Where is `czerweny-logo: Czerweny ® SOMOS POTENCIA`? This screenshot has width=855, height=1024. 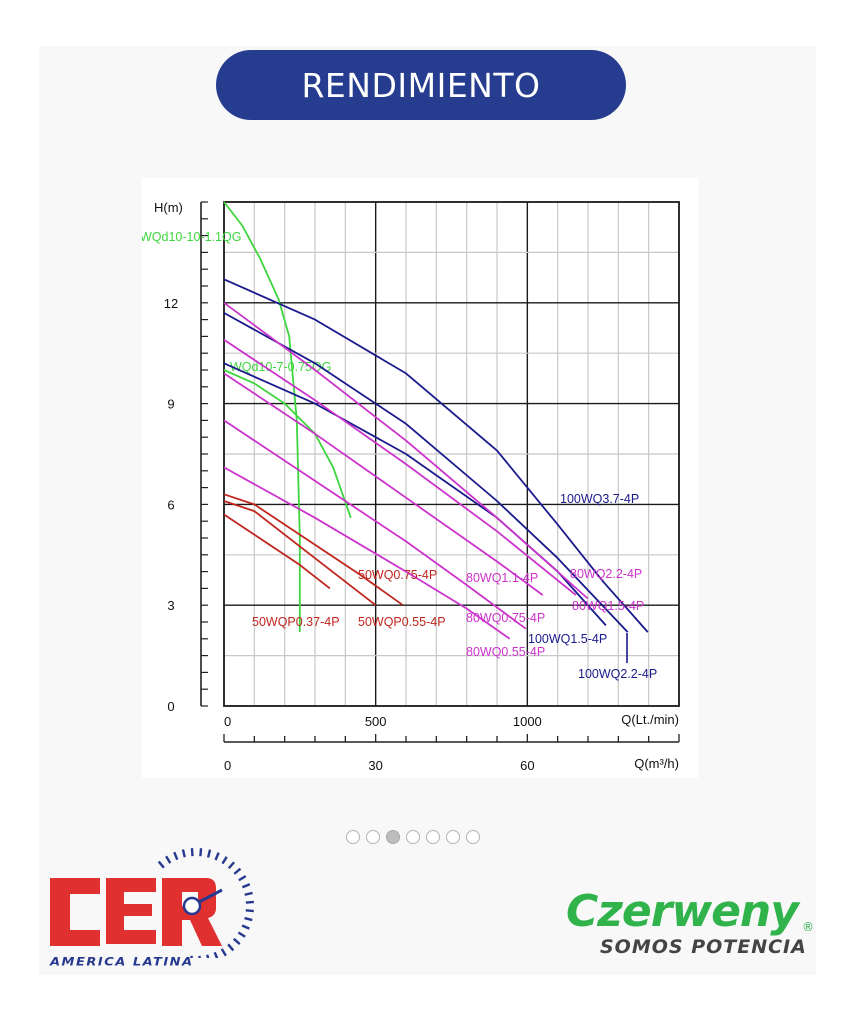
czerweny-logo: Czerweny ® SOMOS POTENCIA is located at coordinates (692, 928).